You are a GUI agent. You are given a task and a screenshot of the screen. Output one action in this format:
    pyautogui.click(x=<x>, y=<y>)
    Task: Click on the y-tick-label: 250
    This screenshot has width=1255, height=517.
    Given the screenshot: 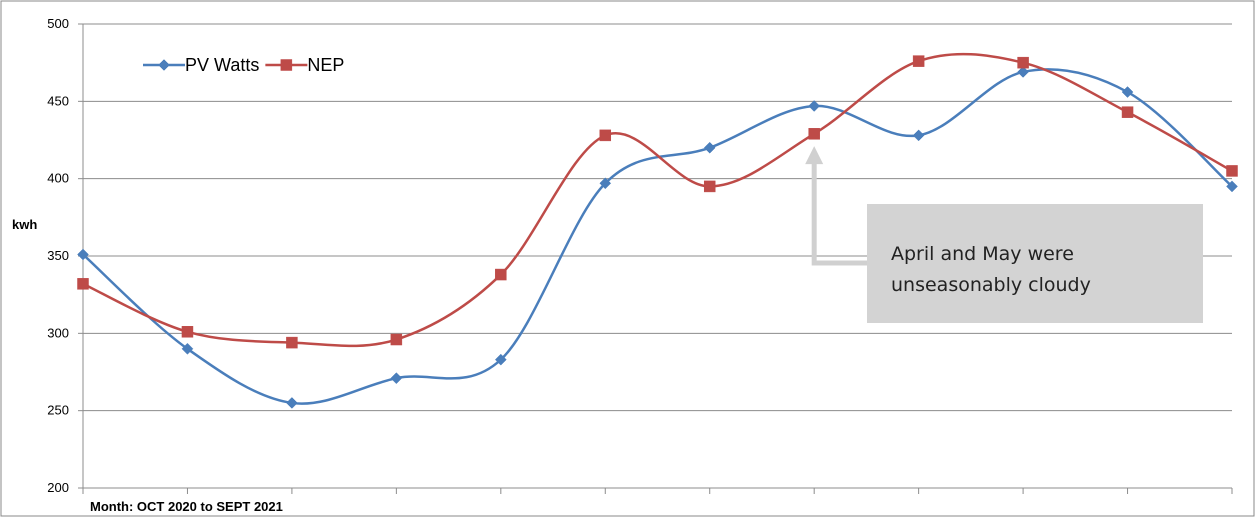 What is the action you would take?
    pyautogui.click(x=58, y=410)
    